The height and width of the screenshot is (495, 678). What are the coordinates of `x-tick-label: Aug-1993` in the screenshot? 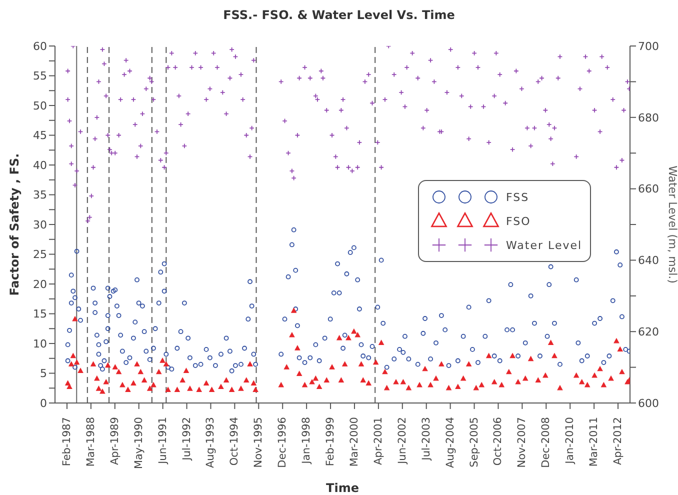 It's located at (210, 442).